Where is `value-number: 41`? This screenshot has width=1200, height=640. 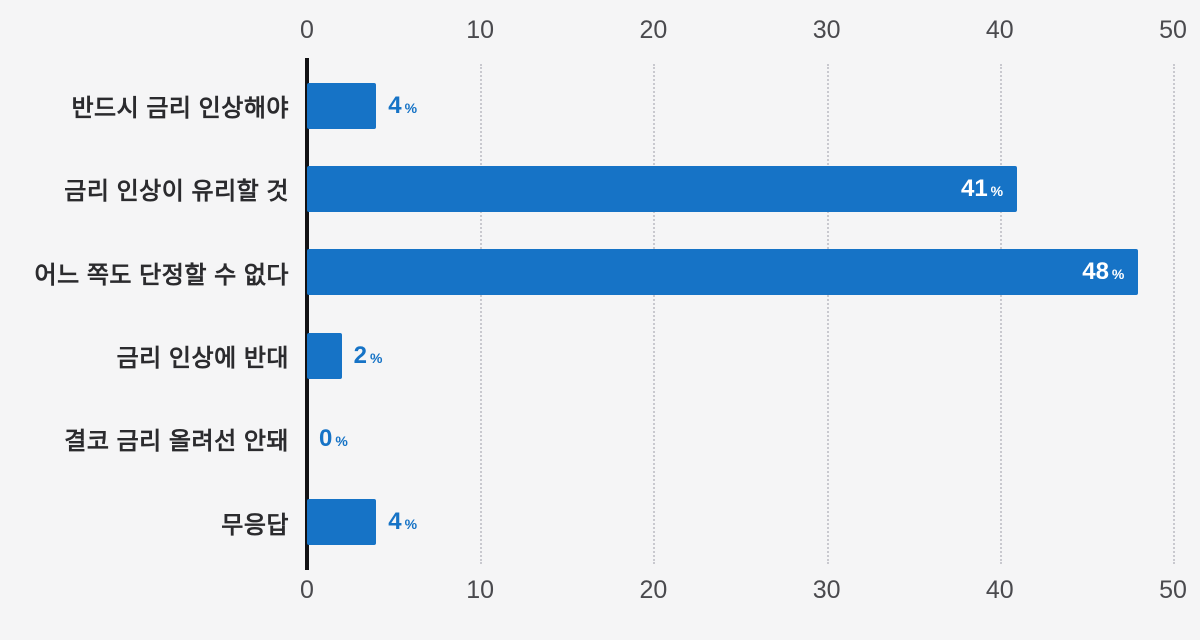 value-number: 41 is located at coordinates (974, 188).